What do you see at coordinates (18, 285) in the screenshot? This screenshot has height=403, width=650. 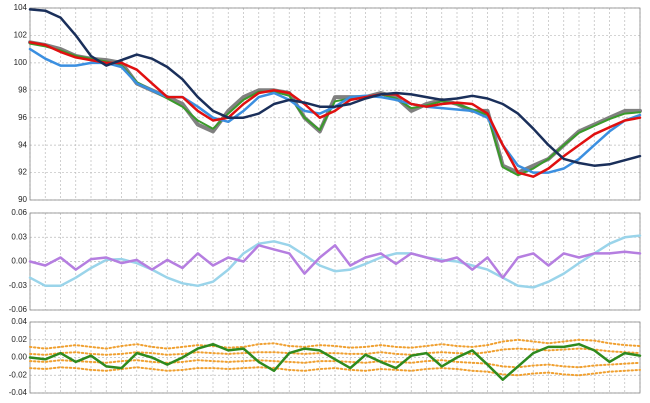 I see `y-tick-label: -0.03` at bounding box center [18, 285].